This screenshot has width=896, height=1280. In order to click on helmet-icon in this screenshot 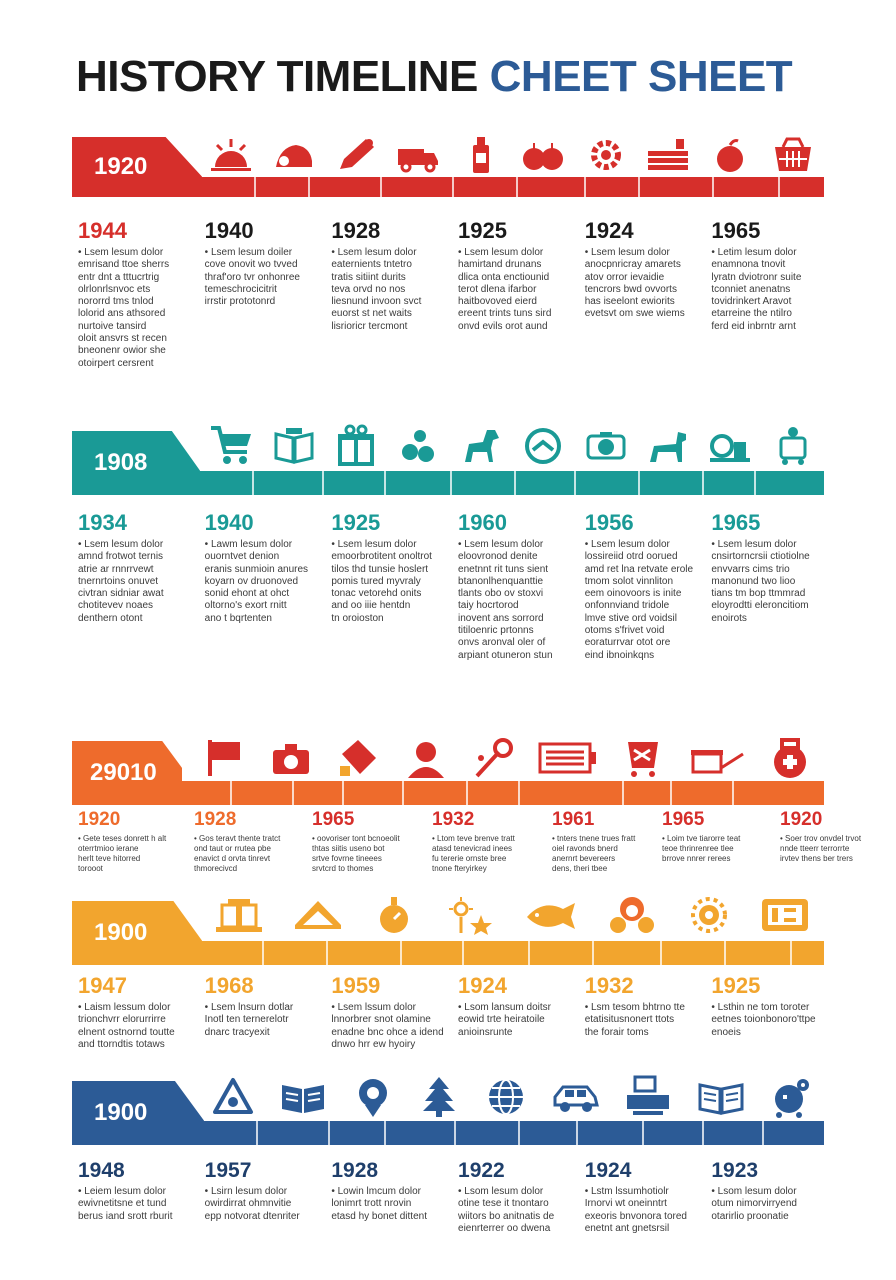, I will do `click(293, 156)`.